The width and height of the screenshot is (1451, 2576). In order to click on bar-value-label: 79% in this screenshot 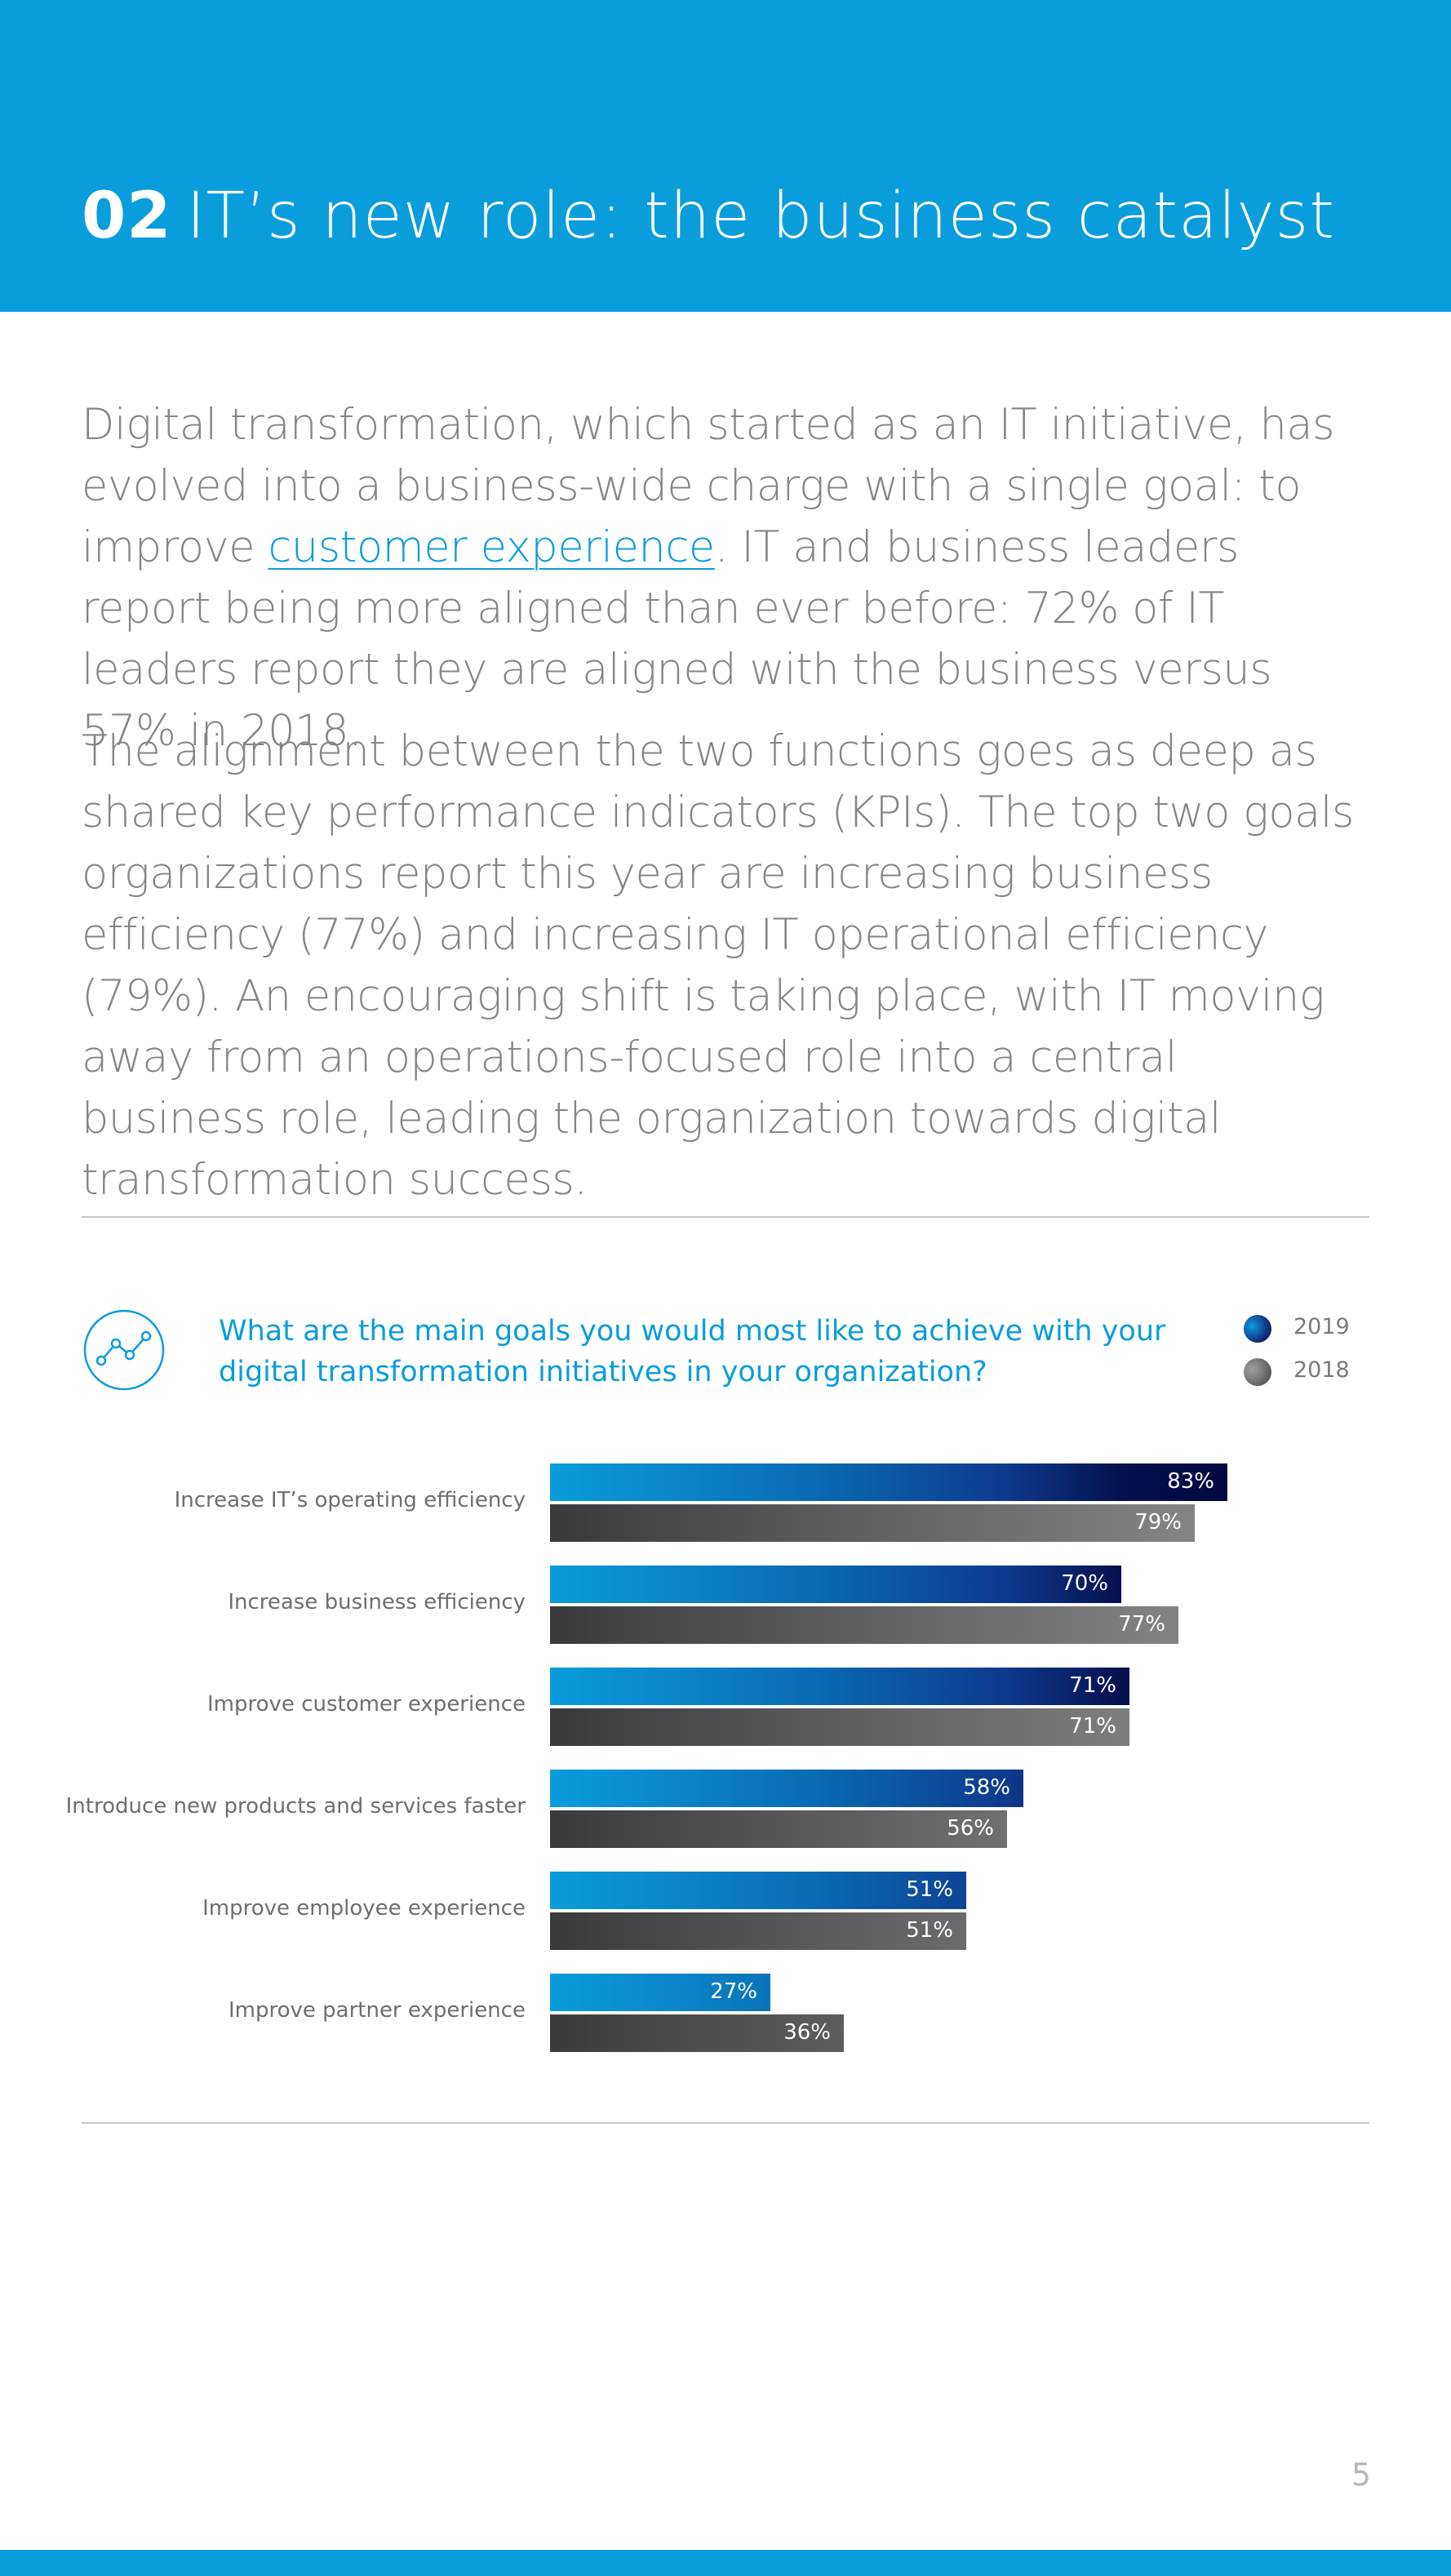, I will do `click(1158, 1522)`.